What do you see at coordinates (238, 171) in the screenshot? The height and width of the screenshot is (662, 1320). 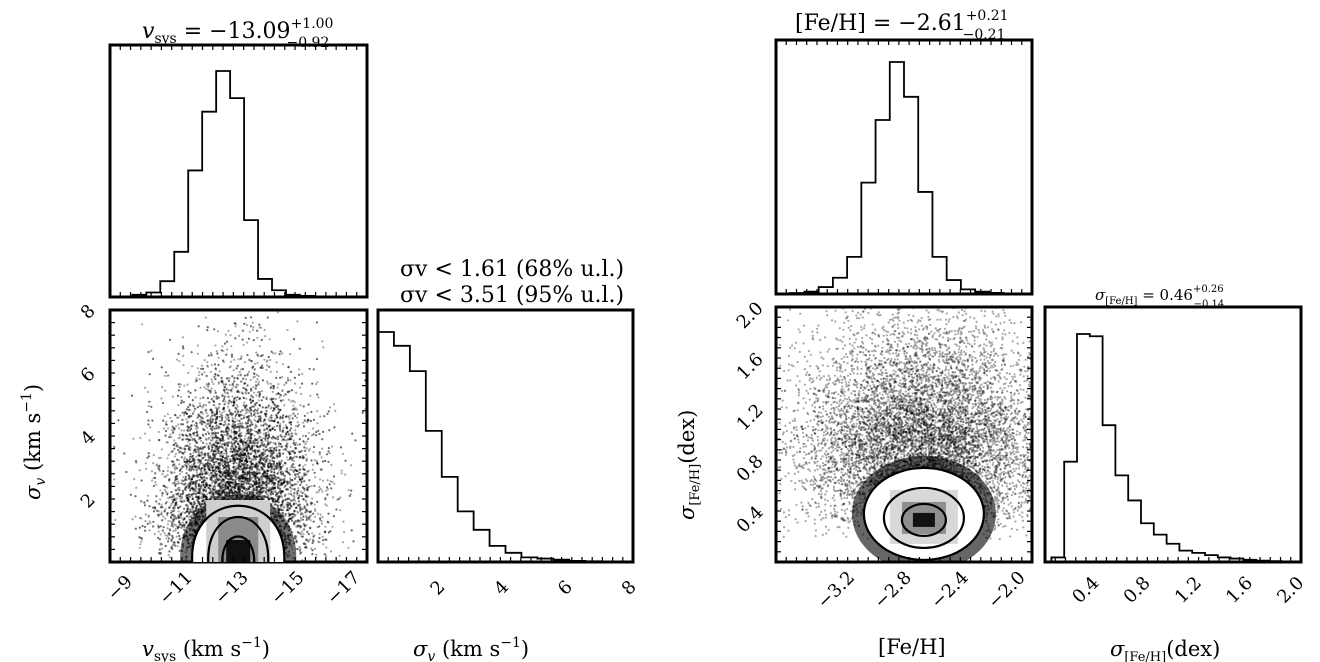 I see `panel-frame` at bounding box center [238, 171].